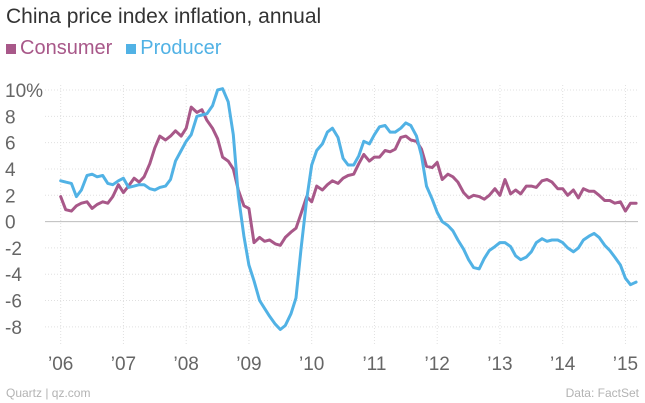 The image size is (645, 403). Describe the element at coordinates (186, 364) in the screenshot. I see `x-tick-label: ’08` at that location.